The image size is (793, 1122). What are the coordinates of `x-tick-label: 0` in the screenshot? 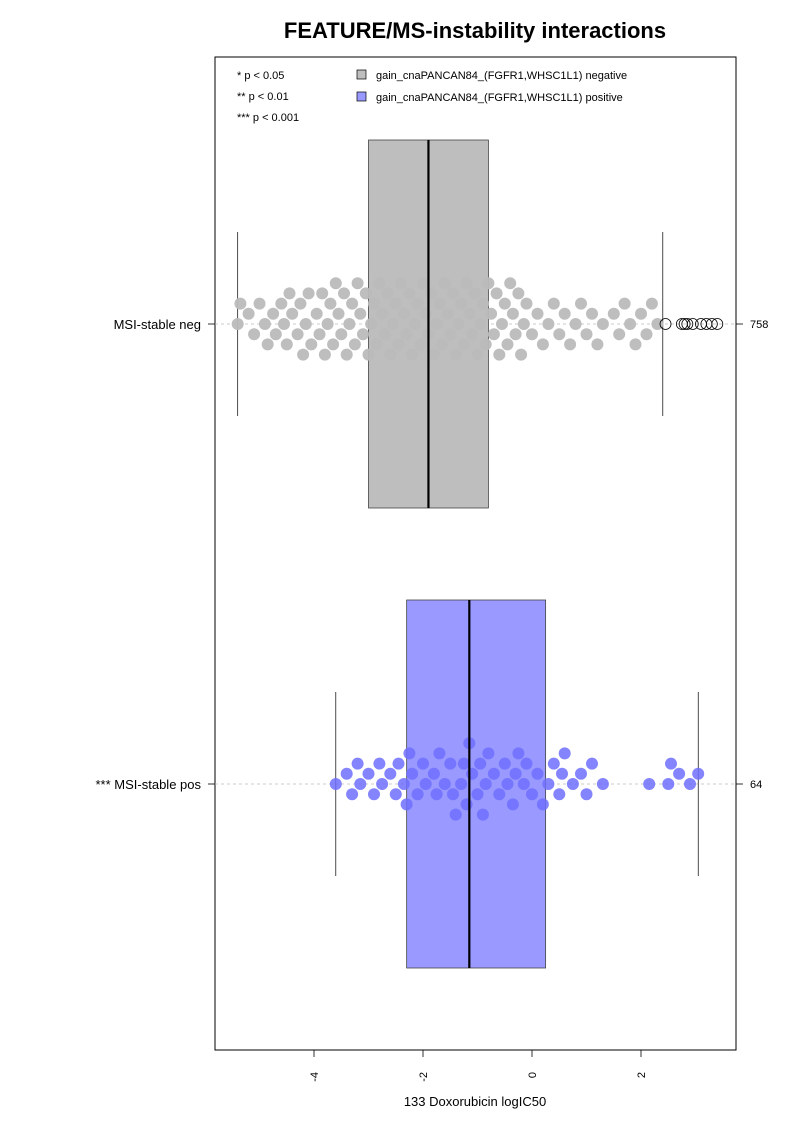 It's located at (533, 1075).